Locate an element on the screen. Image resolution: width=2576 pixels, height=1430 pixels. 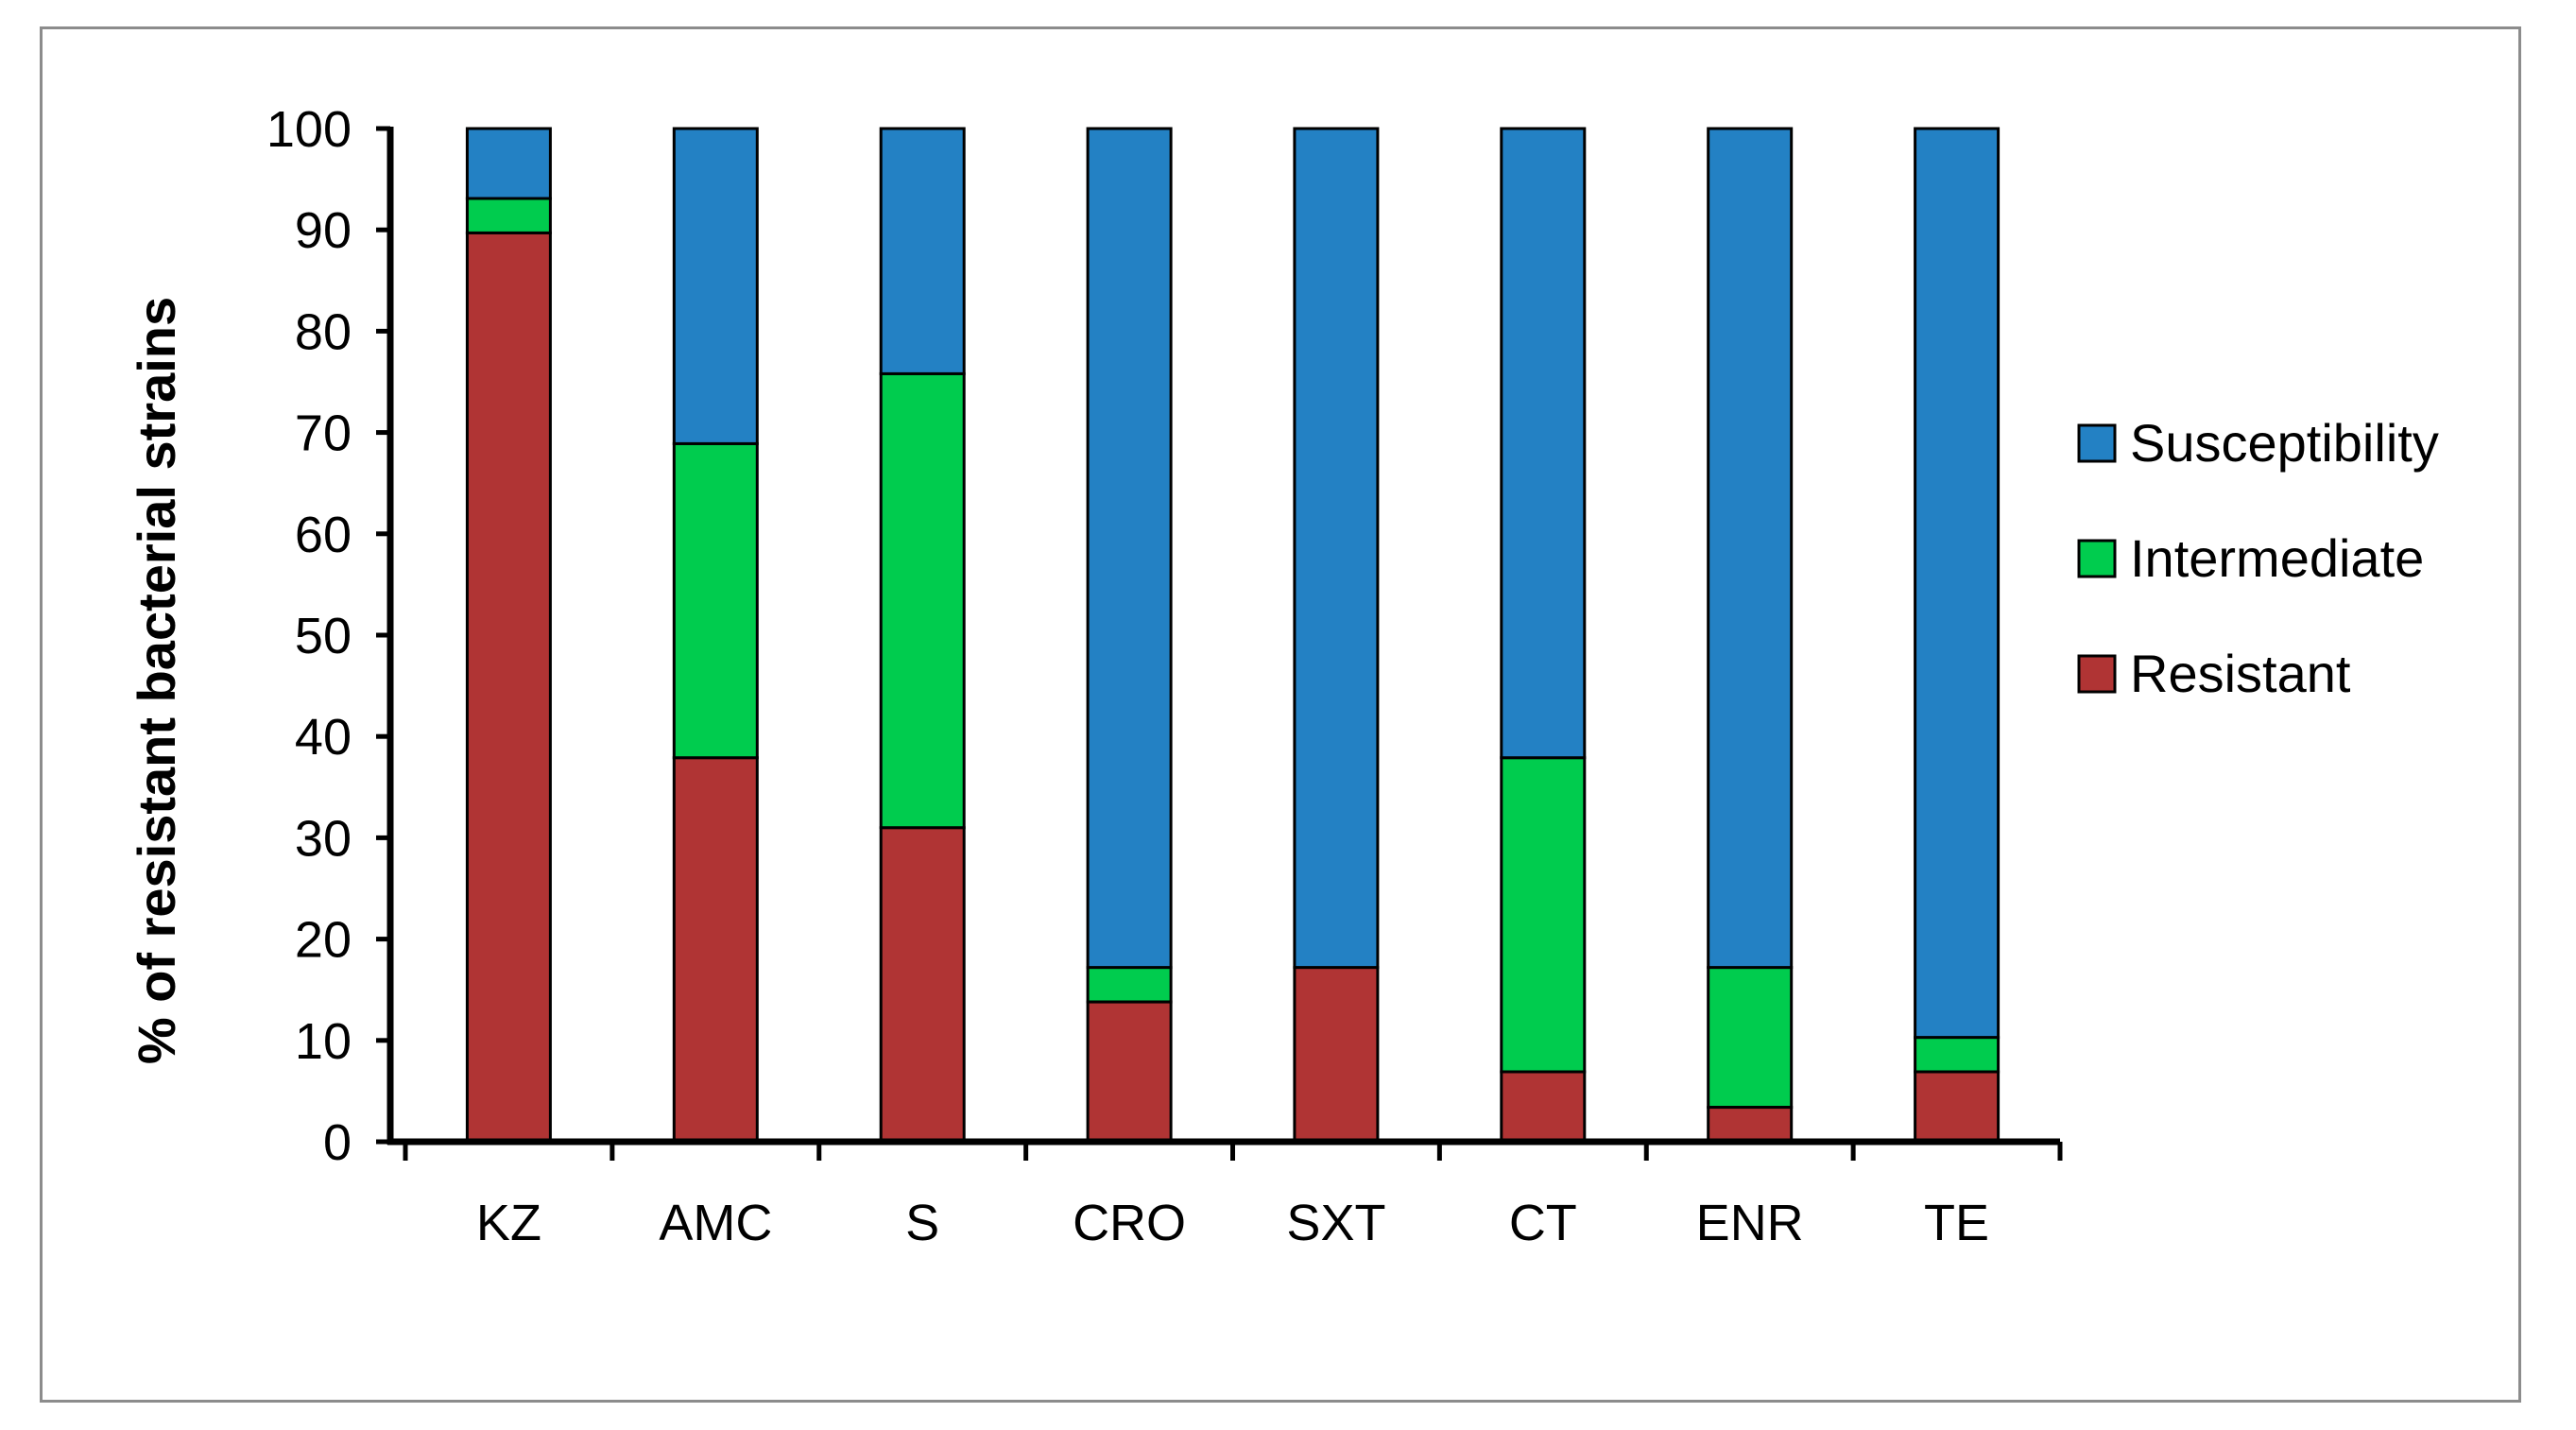
bar-cro-resistant is located at coordinates (1129, 1072).